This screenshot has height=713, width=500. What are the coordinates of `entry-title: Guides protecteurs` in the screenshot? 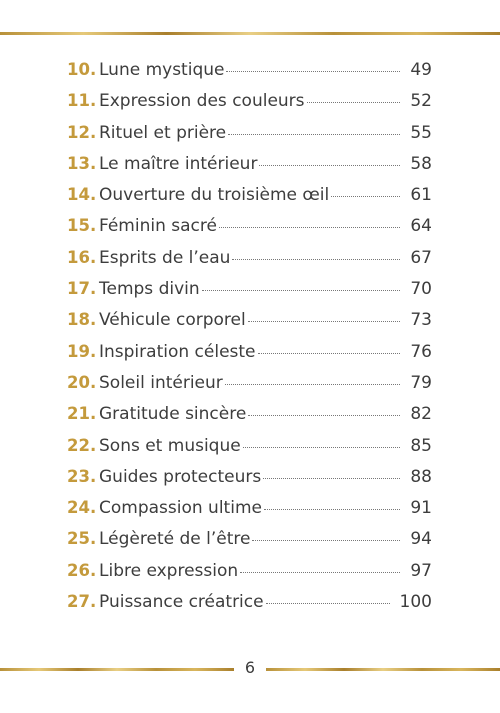 It's located at (180, 476).